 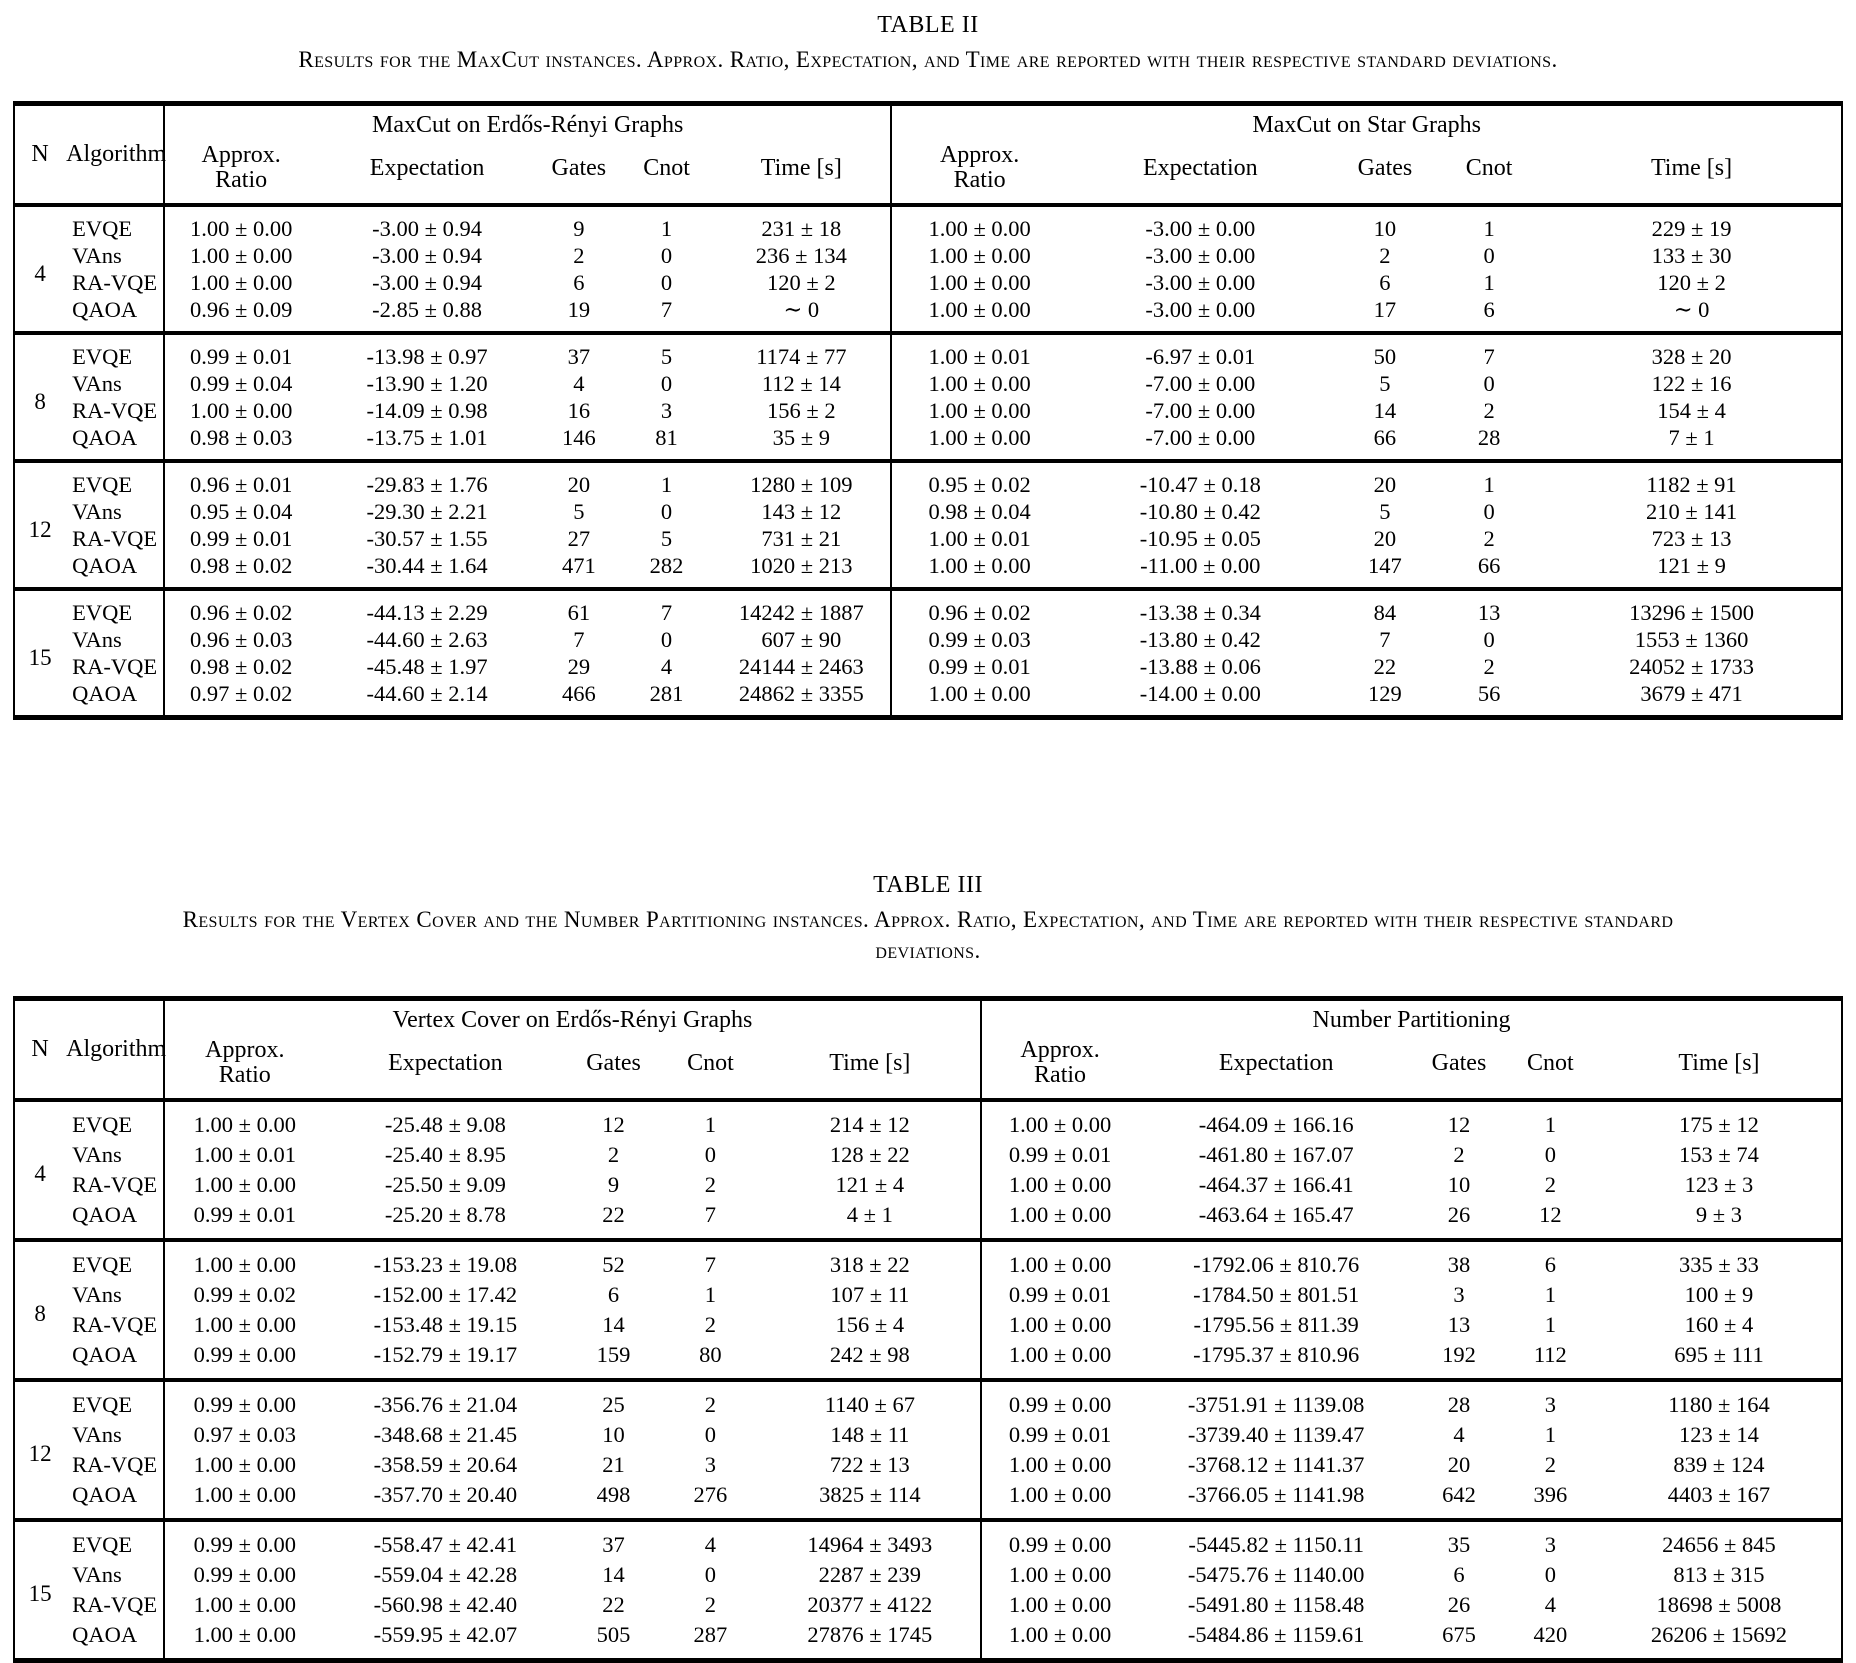 What do you see at coordinates (445, 1574) in the screenshot?
I see `cell-value: -559.04 ± 42.28` at bounding box center [445, 1574].